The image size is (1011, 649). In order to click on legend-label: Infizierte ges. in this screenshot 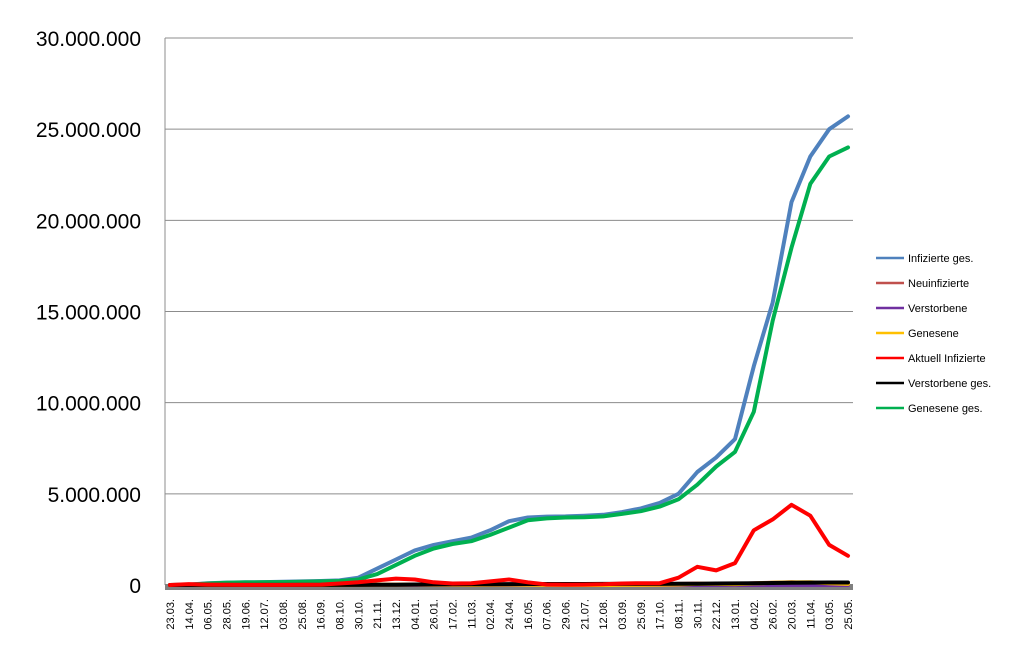, I will do `click(940, 259)`.